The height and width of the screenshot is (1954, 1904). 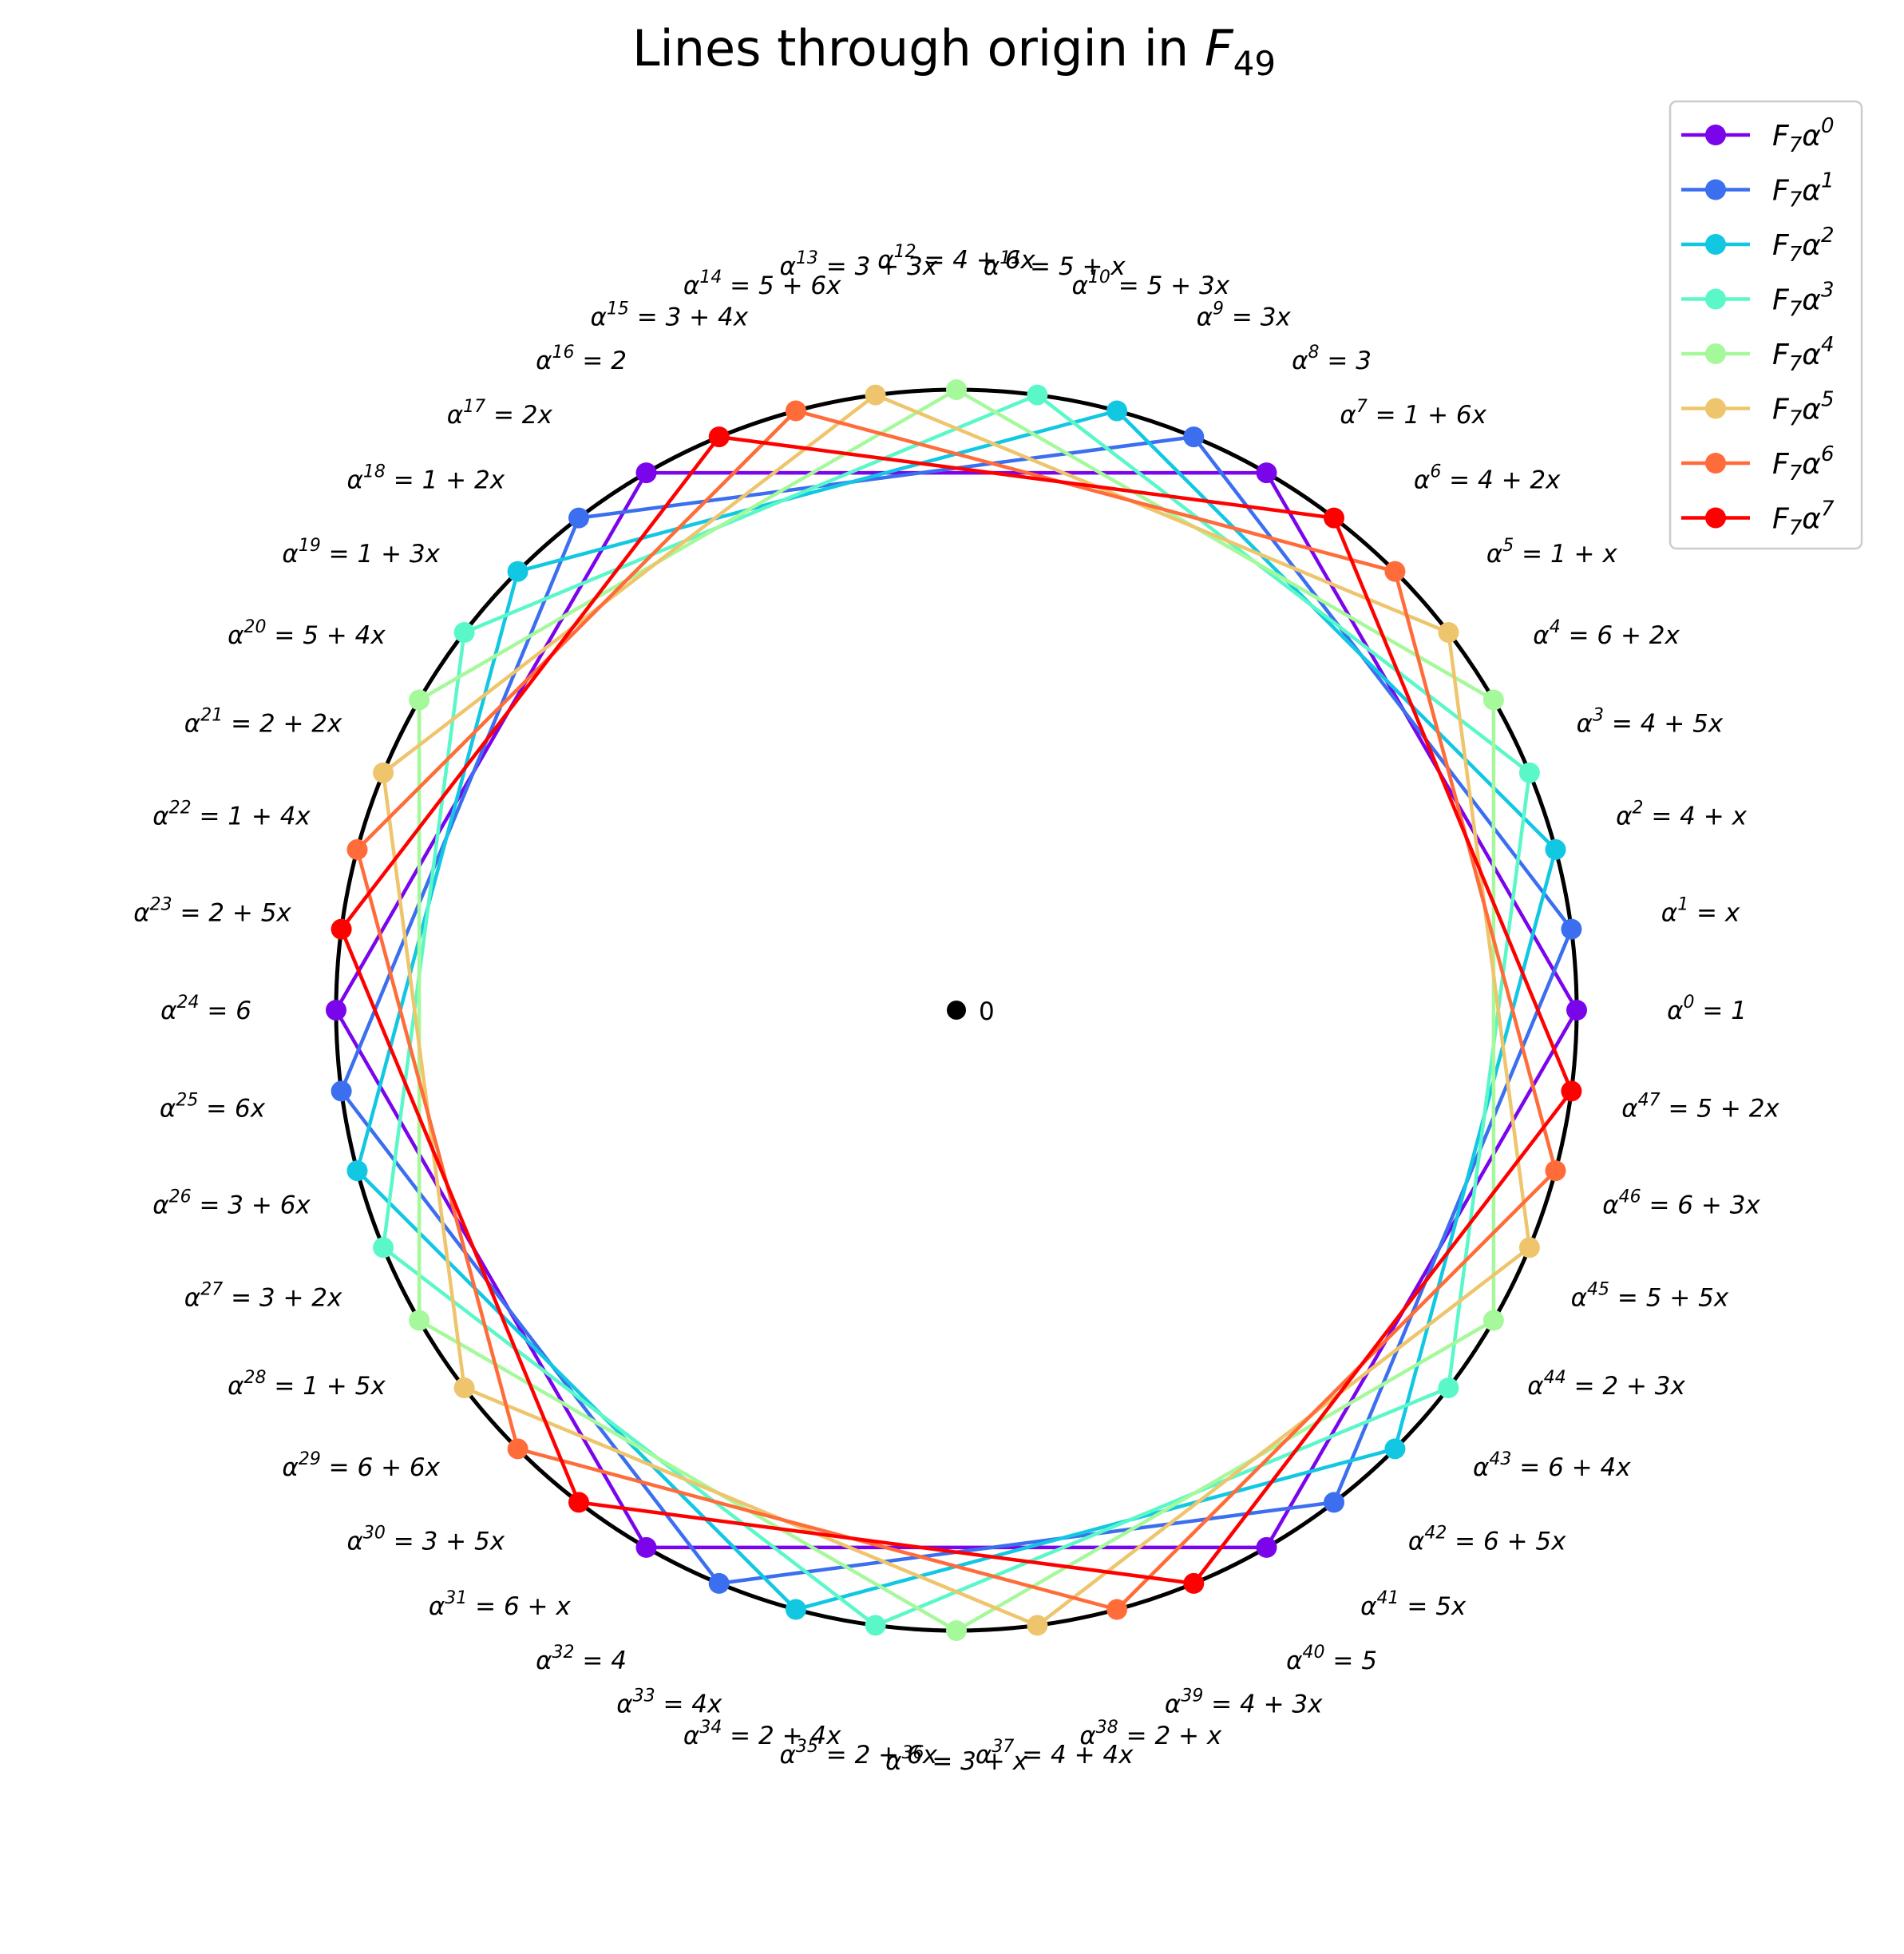 I want to click on element-label-23: α23 = 2 + 5x, so click(x=212, y=910).